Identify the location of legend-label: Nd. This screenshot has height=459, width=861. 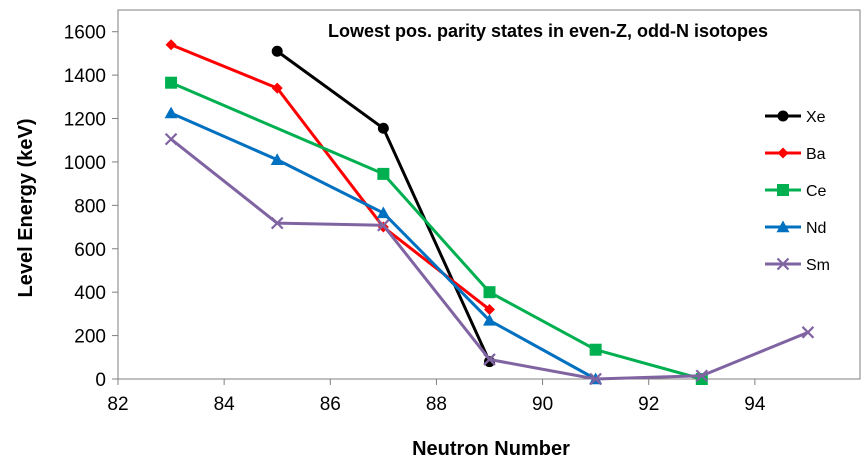
(816, 228).